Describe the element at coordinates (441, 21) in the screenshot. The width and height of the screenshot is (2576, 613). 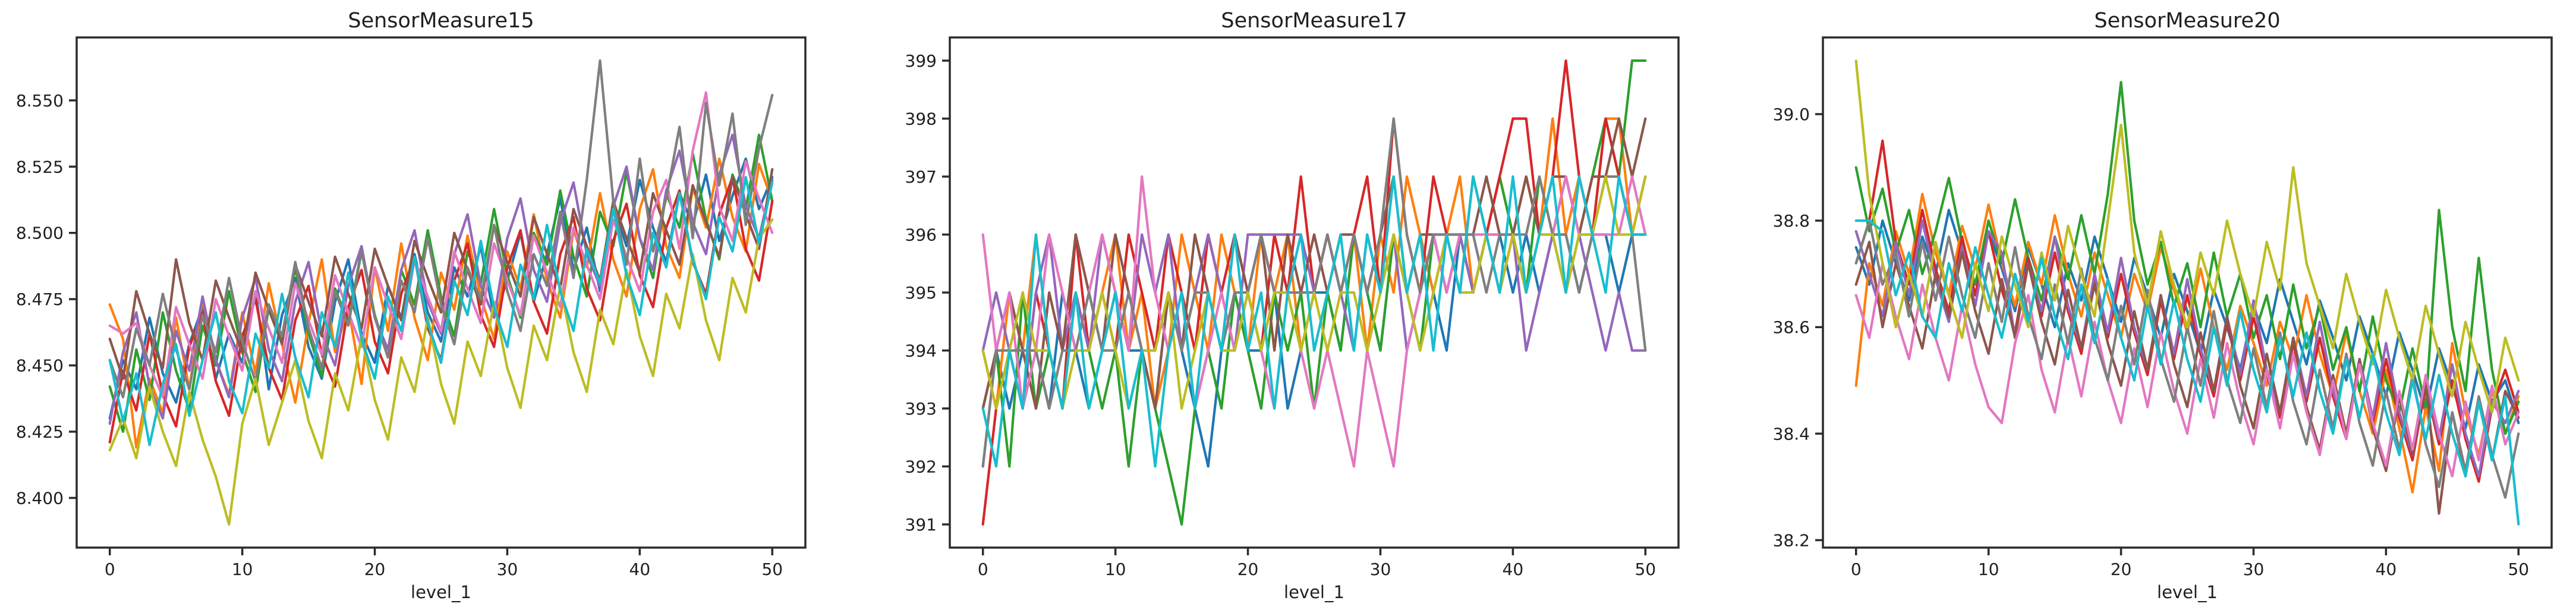
I see `chart-title: SensorMeasure15` at that location.